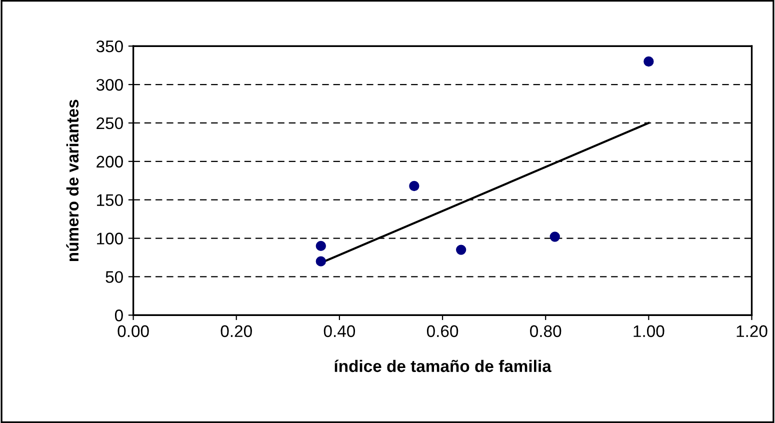 This screenshot has height=423, width=775. I want to click on y-tick-label: 350, so click(109, 46).